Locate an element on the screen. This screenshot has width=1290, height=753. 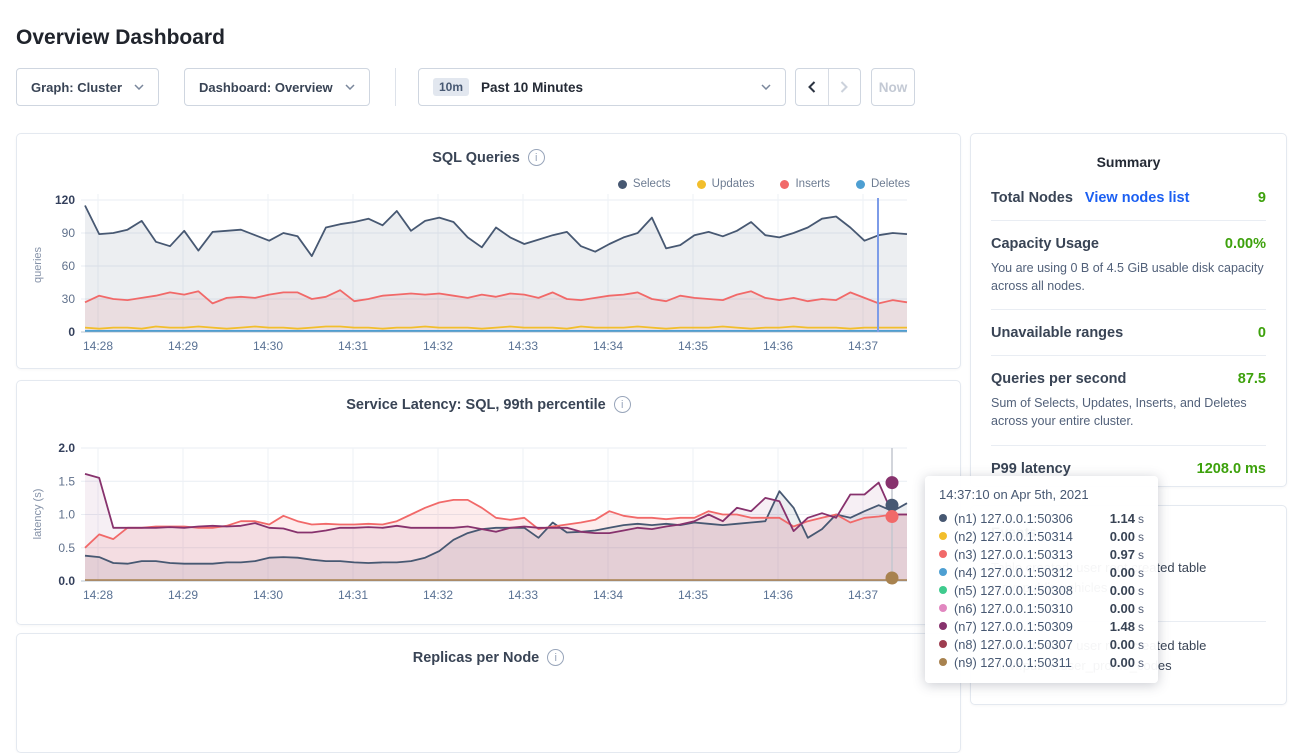
summary-item-label: Total Nodes is located at coordinates (1032, 198).